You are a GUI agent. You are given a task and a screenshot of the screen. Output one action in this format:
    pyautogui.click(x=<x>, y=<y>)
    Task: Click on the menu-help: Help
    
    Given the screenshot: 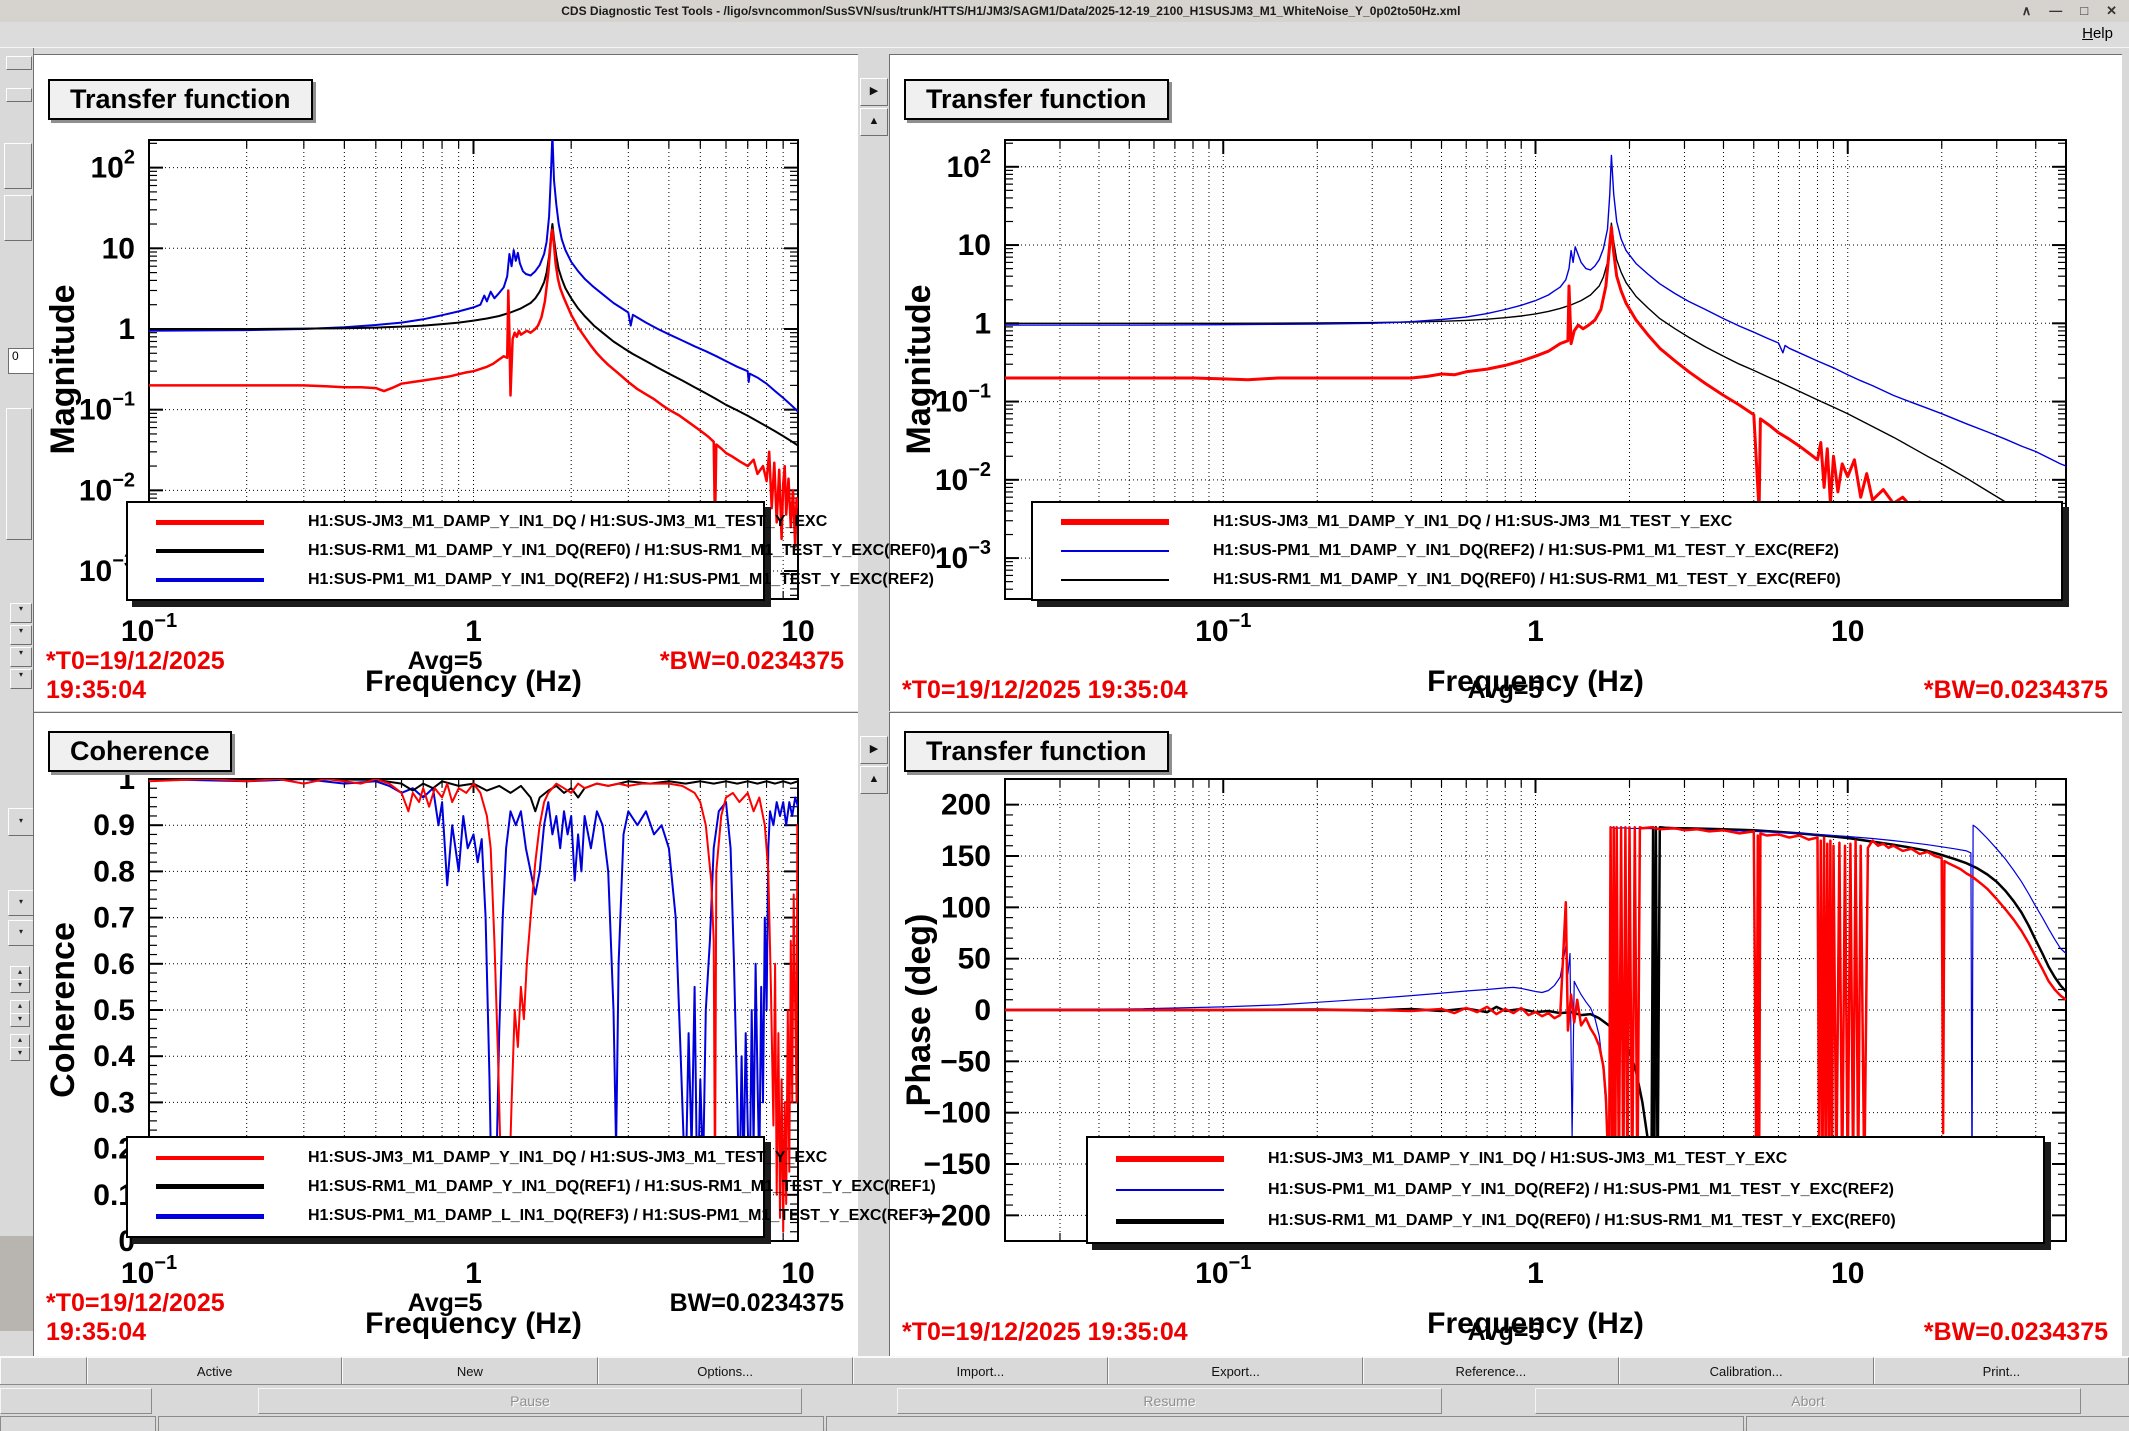 What is the action you would take?
    pyautogui.click(x=2097, y=33)
    